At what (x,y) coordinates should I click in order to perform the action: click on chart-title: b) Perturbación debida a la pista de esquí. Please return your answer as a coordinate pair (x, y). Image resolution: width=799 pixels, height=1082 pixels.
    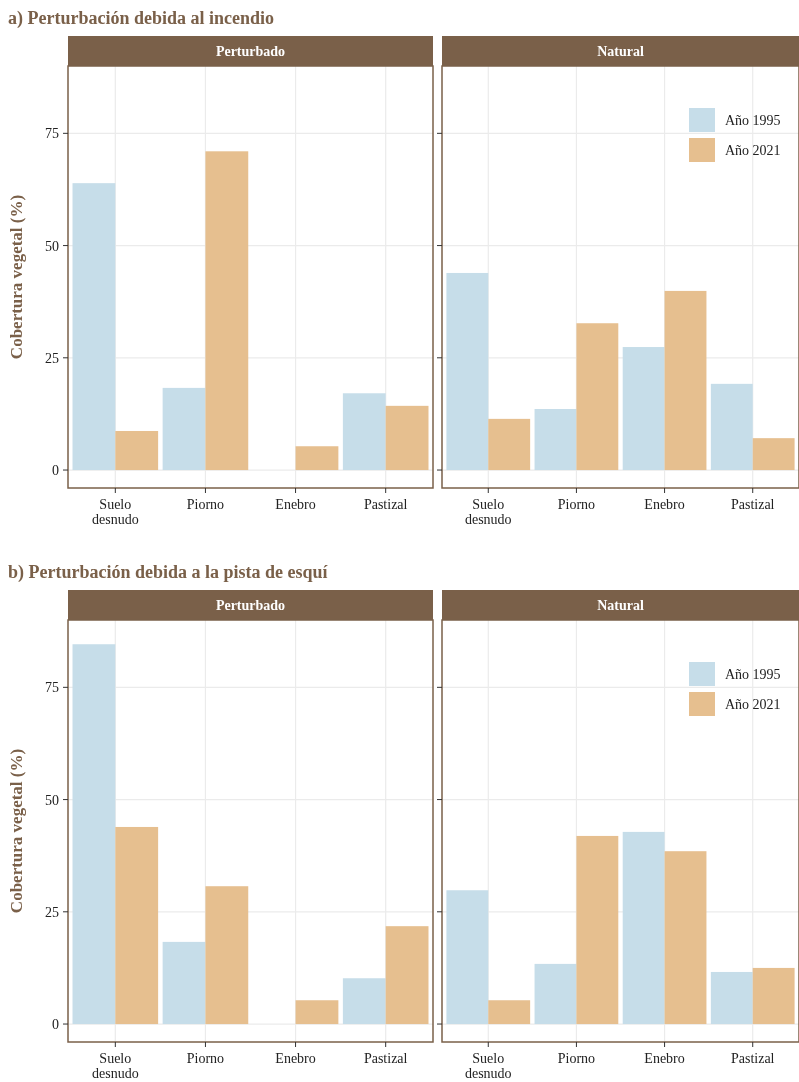
    Looking at the image, I should click on (168, 572).